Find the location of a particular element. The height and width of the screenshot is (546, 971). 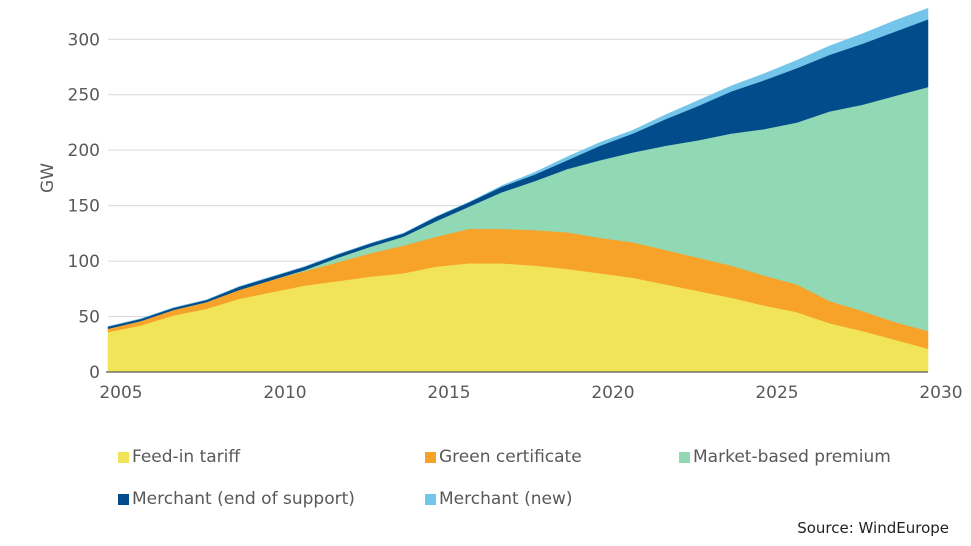

legend-label: Merchant (end of support) is located at coordinates (243, 499).